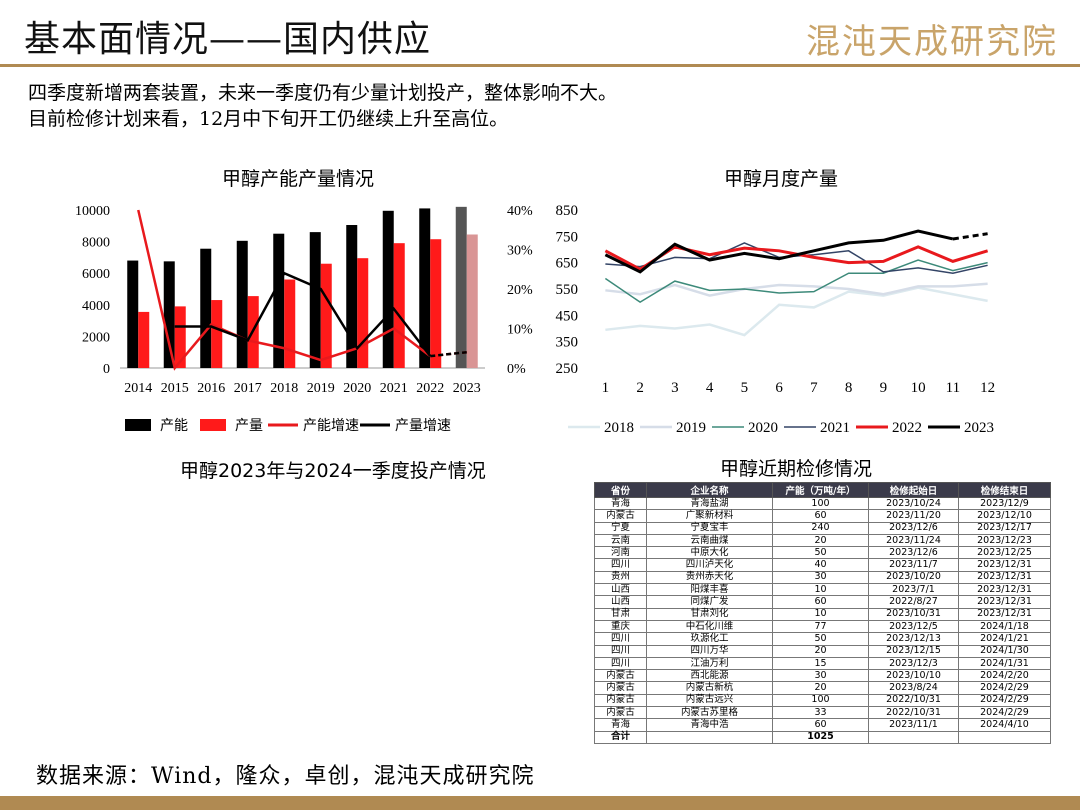 This screenshot has height=810, width=1080. I want to click on legend-label: 产能, so click(174, 426).